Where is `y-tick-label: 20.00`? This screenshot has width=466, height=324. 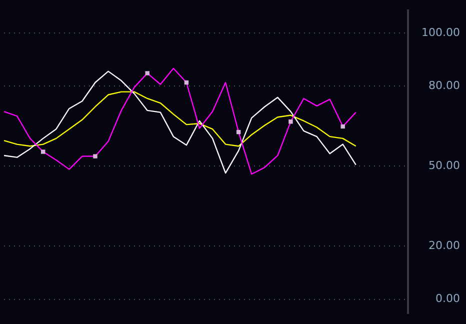
y-tick-label: 20.00 is located at coordinates (444, 245).